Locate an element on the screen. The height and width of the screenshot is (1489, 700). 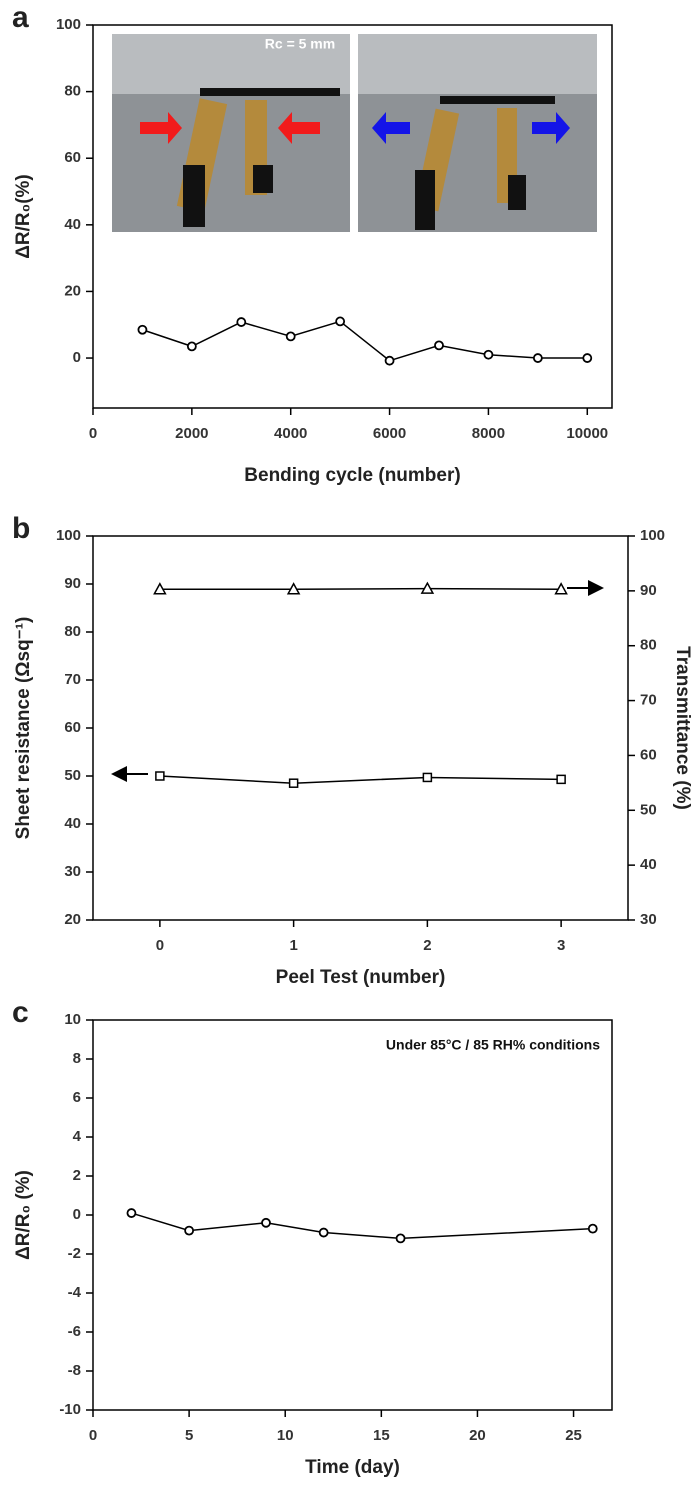
x-tick-label: 8000 is located at coordinates (488, 433).